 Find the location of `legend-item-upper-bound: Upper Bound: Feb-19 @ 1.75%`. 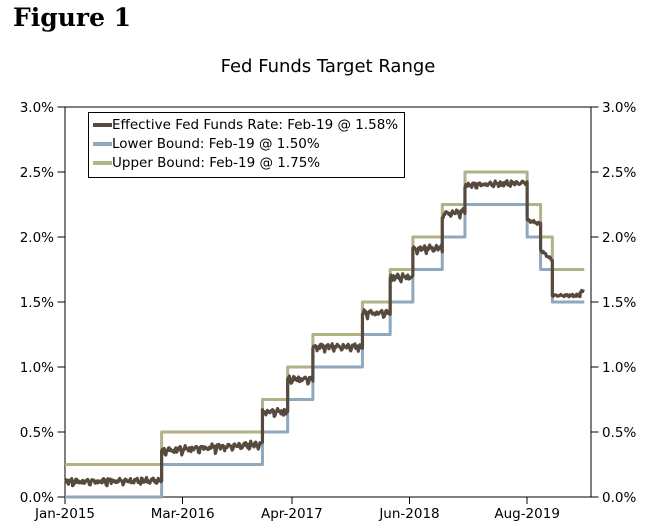

legend-item-upper-bound: Upper Bound: Feb-19 @ 1.75% is located at coordinates (245, 163).